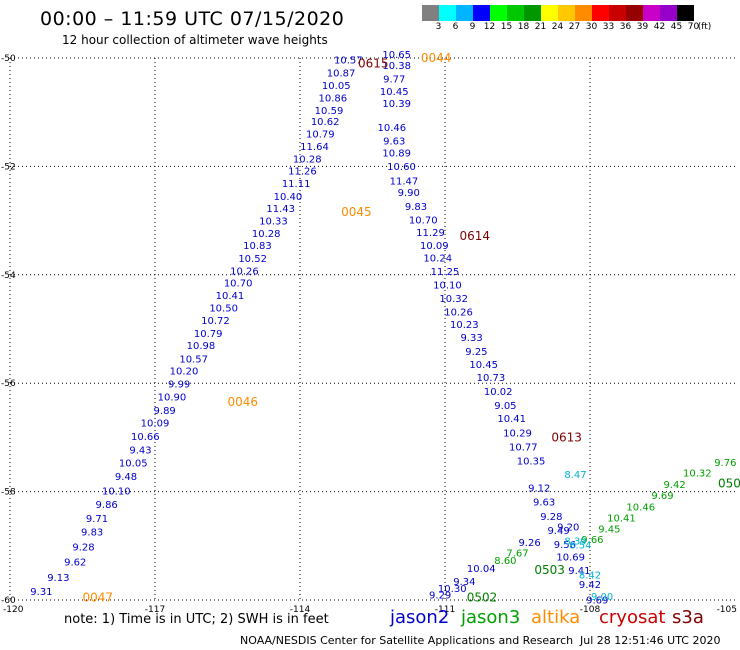  I want to click on swh-value: 7.67, so click(517, 554).